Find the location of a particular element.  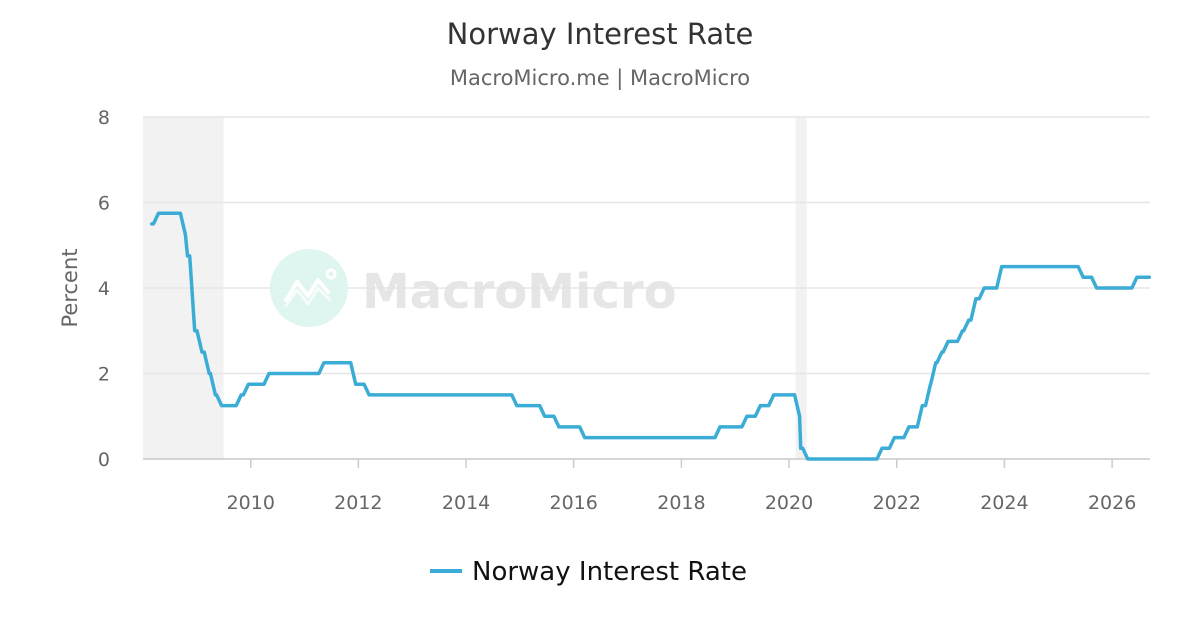

y-tick-label: 0 is located at coordinates (104, 460).